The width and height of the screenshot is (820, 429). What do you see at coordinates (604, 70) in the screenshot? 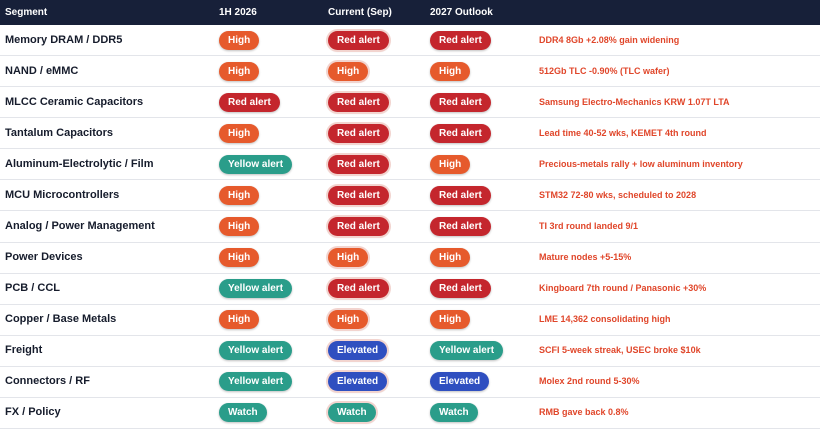
I see `row-note: 512Gb TLC -0.90% (TLC wafer)` at bounding box center [604, 70].